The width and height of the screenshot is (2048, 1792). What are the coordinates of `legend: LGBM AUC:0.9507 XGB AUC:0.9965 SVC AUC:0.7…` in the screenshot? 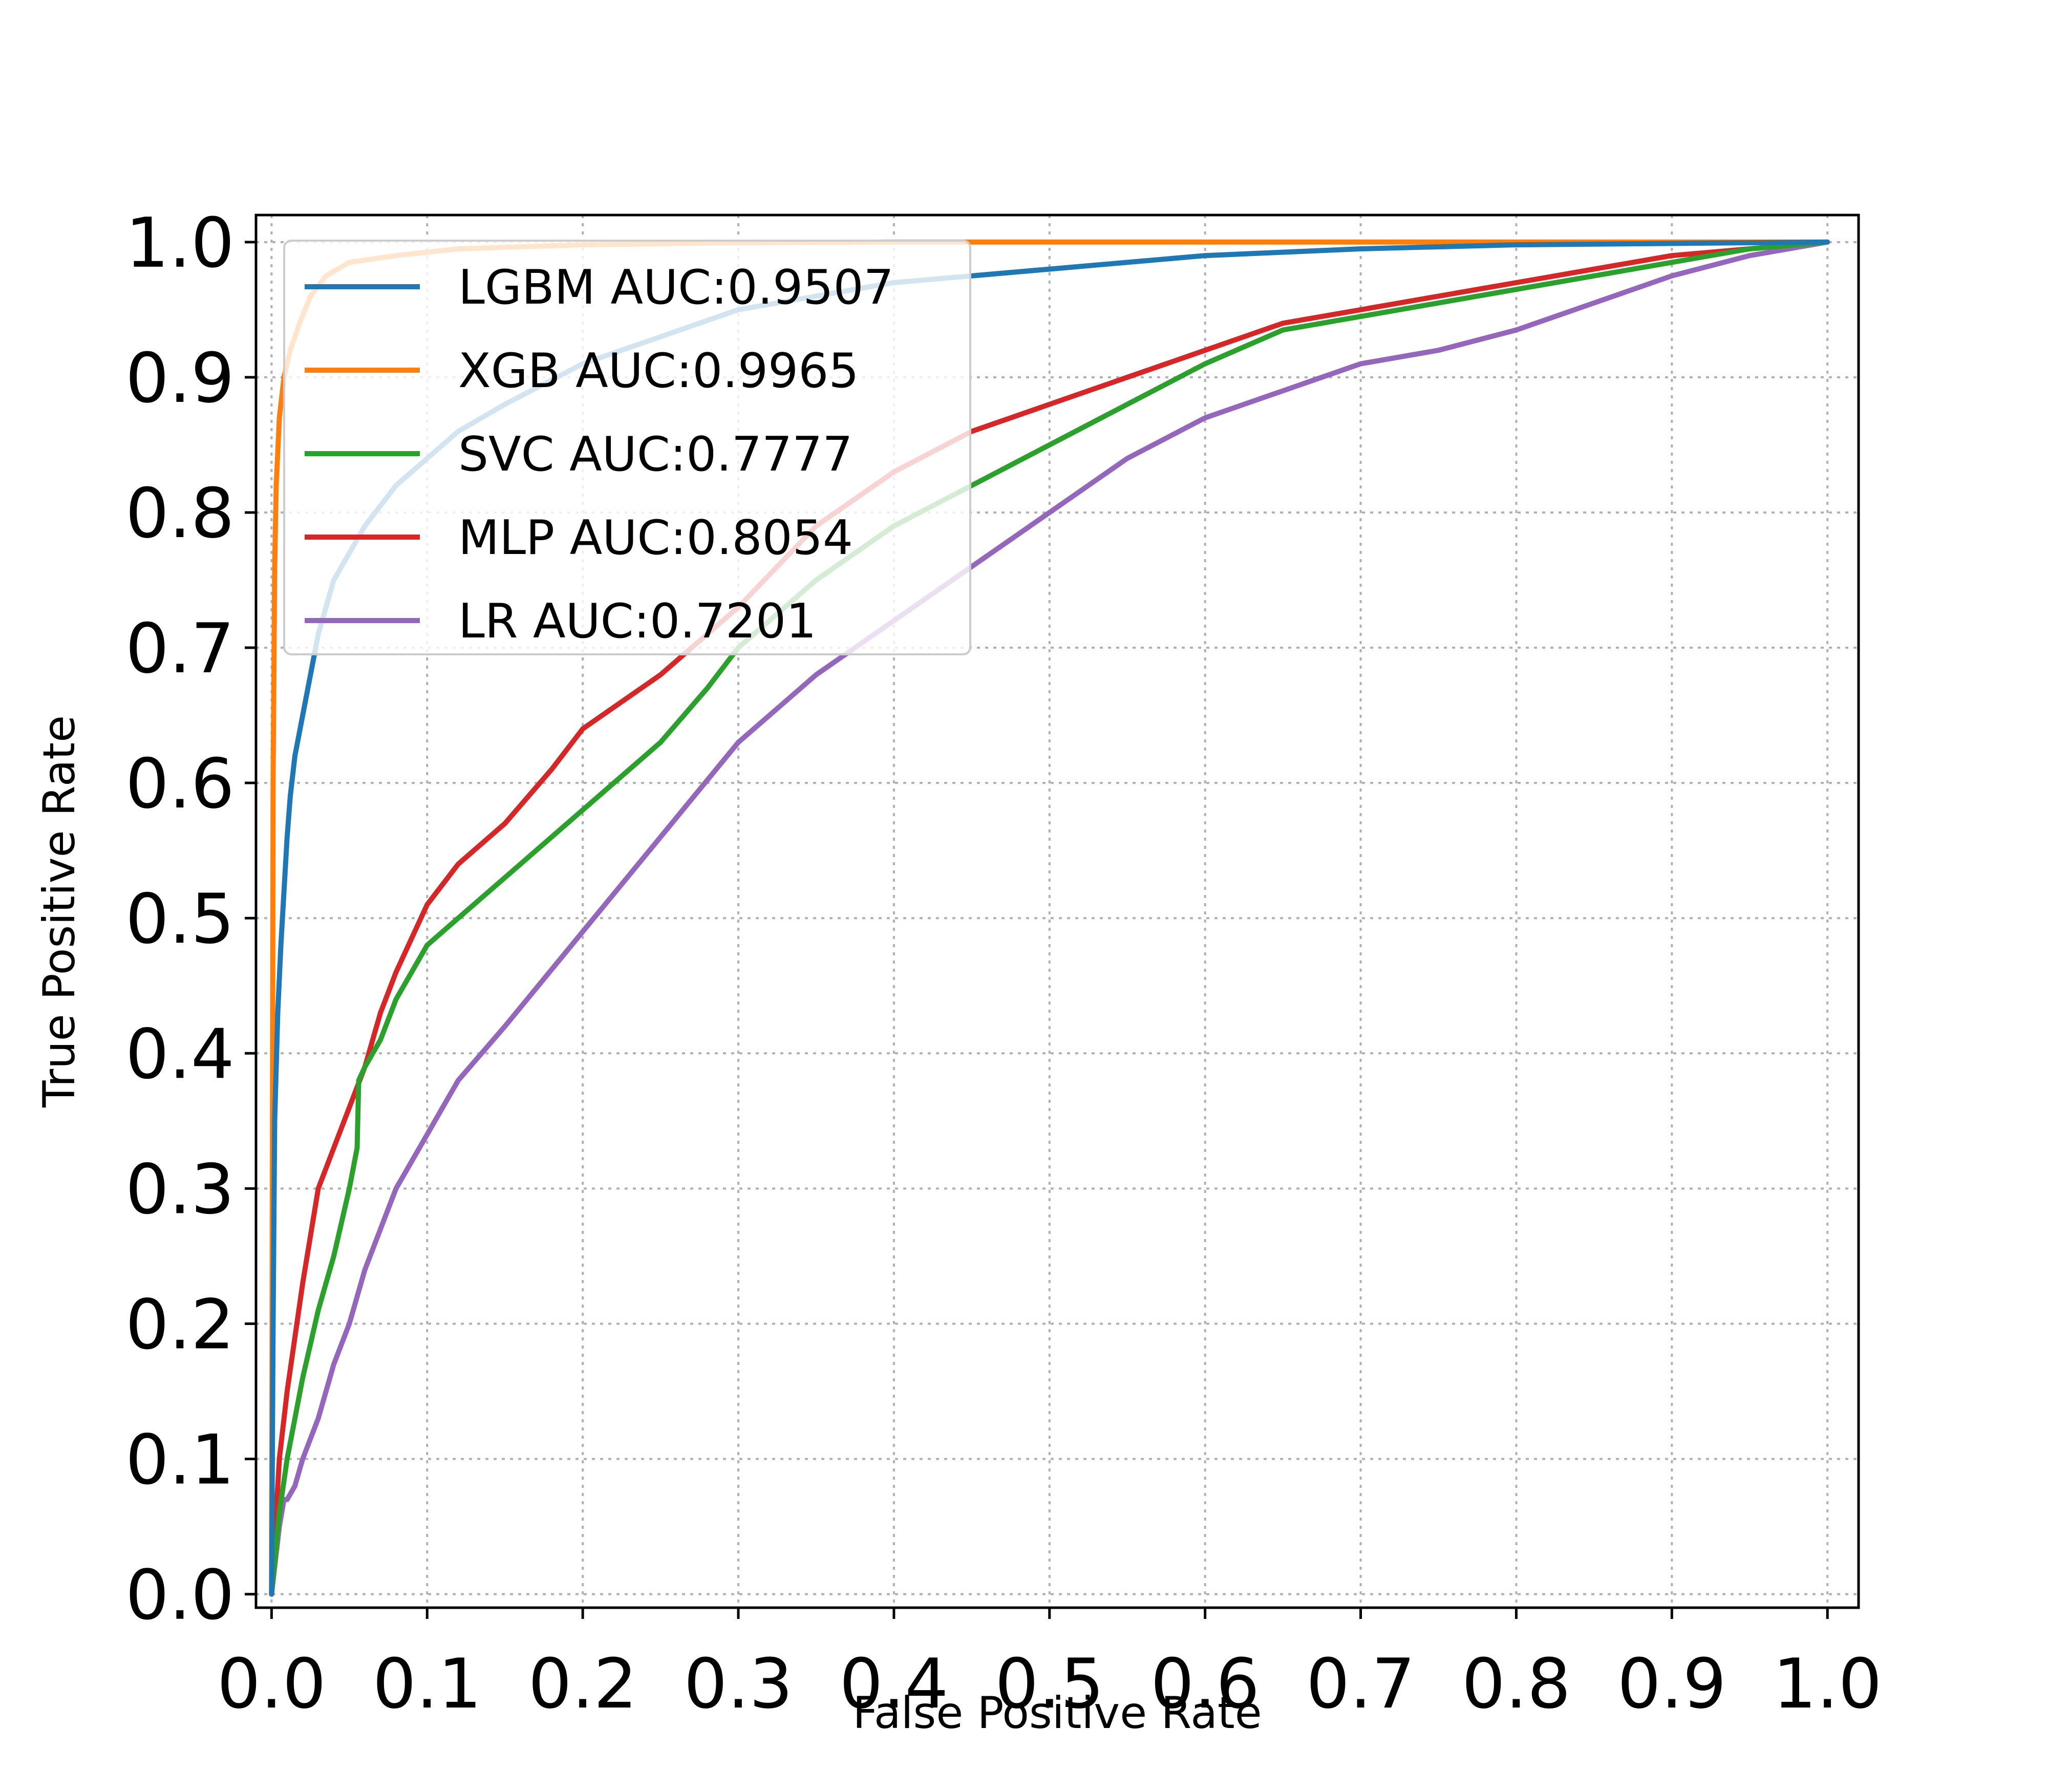 It's located at (627, 447).